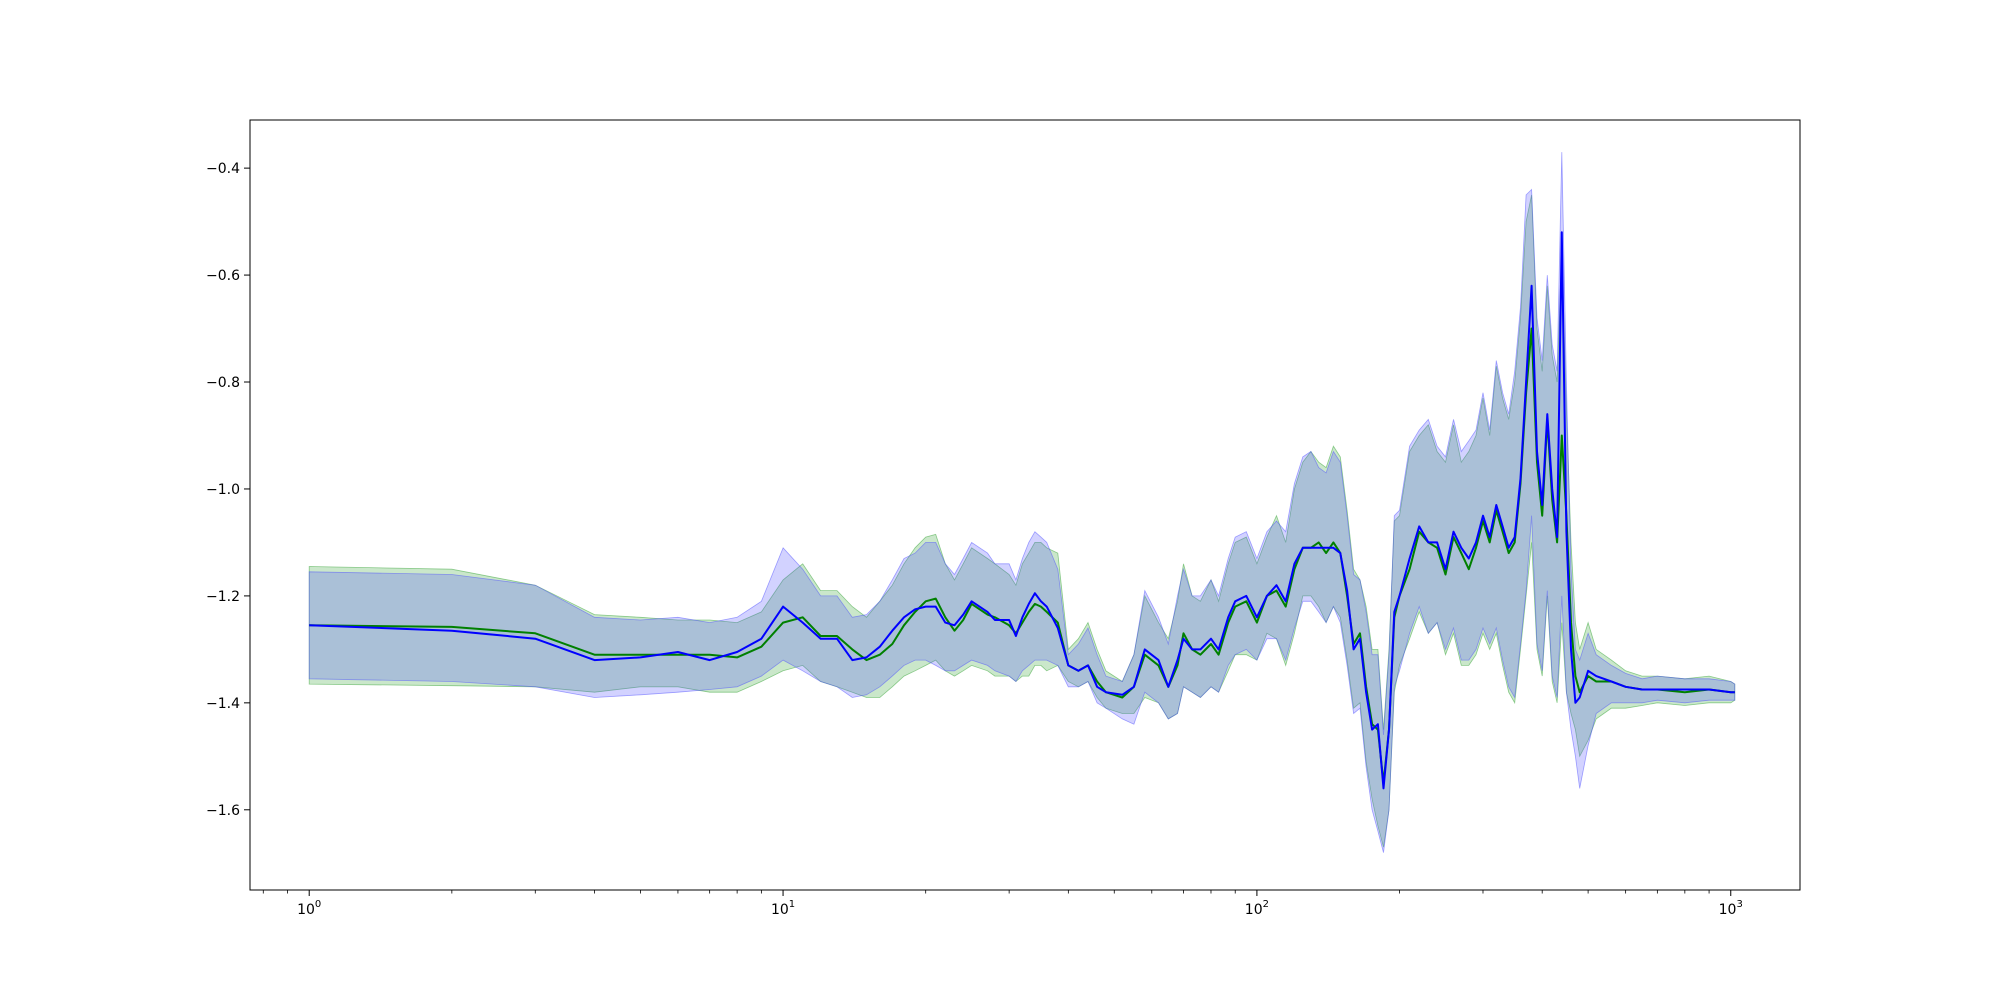  What do you see at coordinates (223, 811) in the screenshot?
I see `y-tick-label: −1.6` at bounding box center [223, 811].